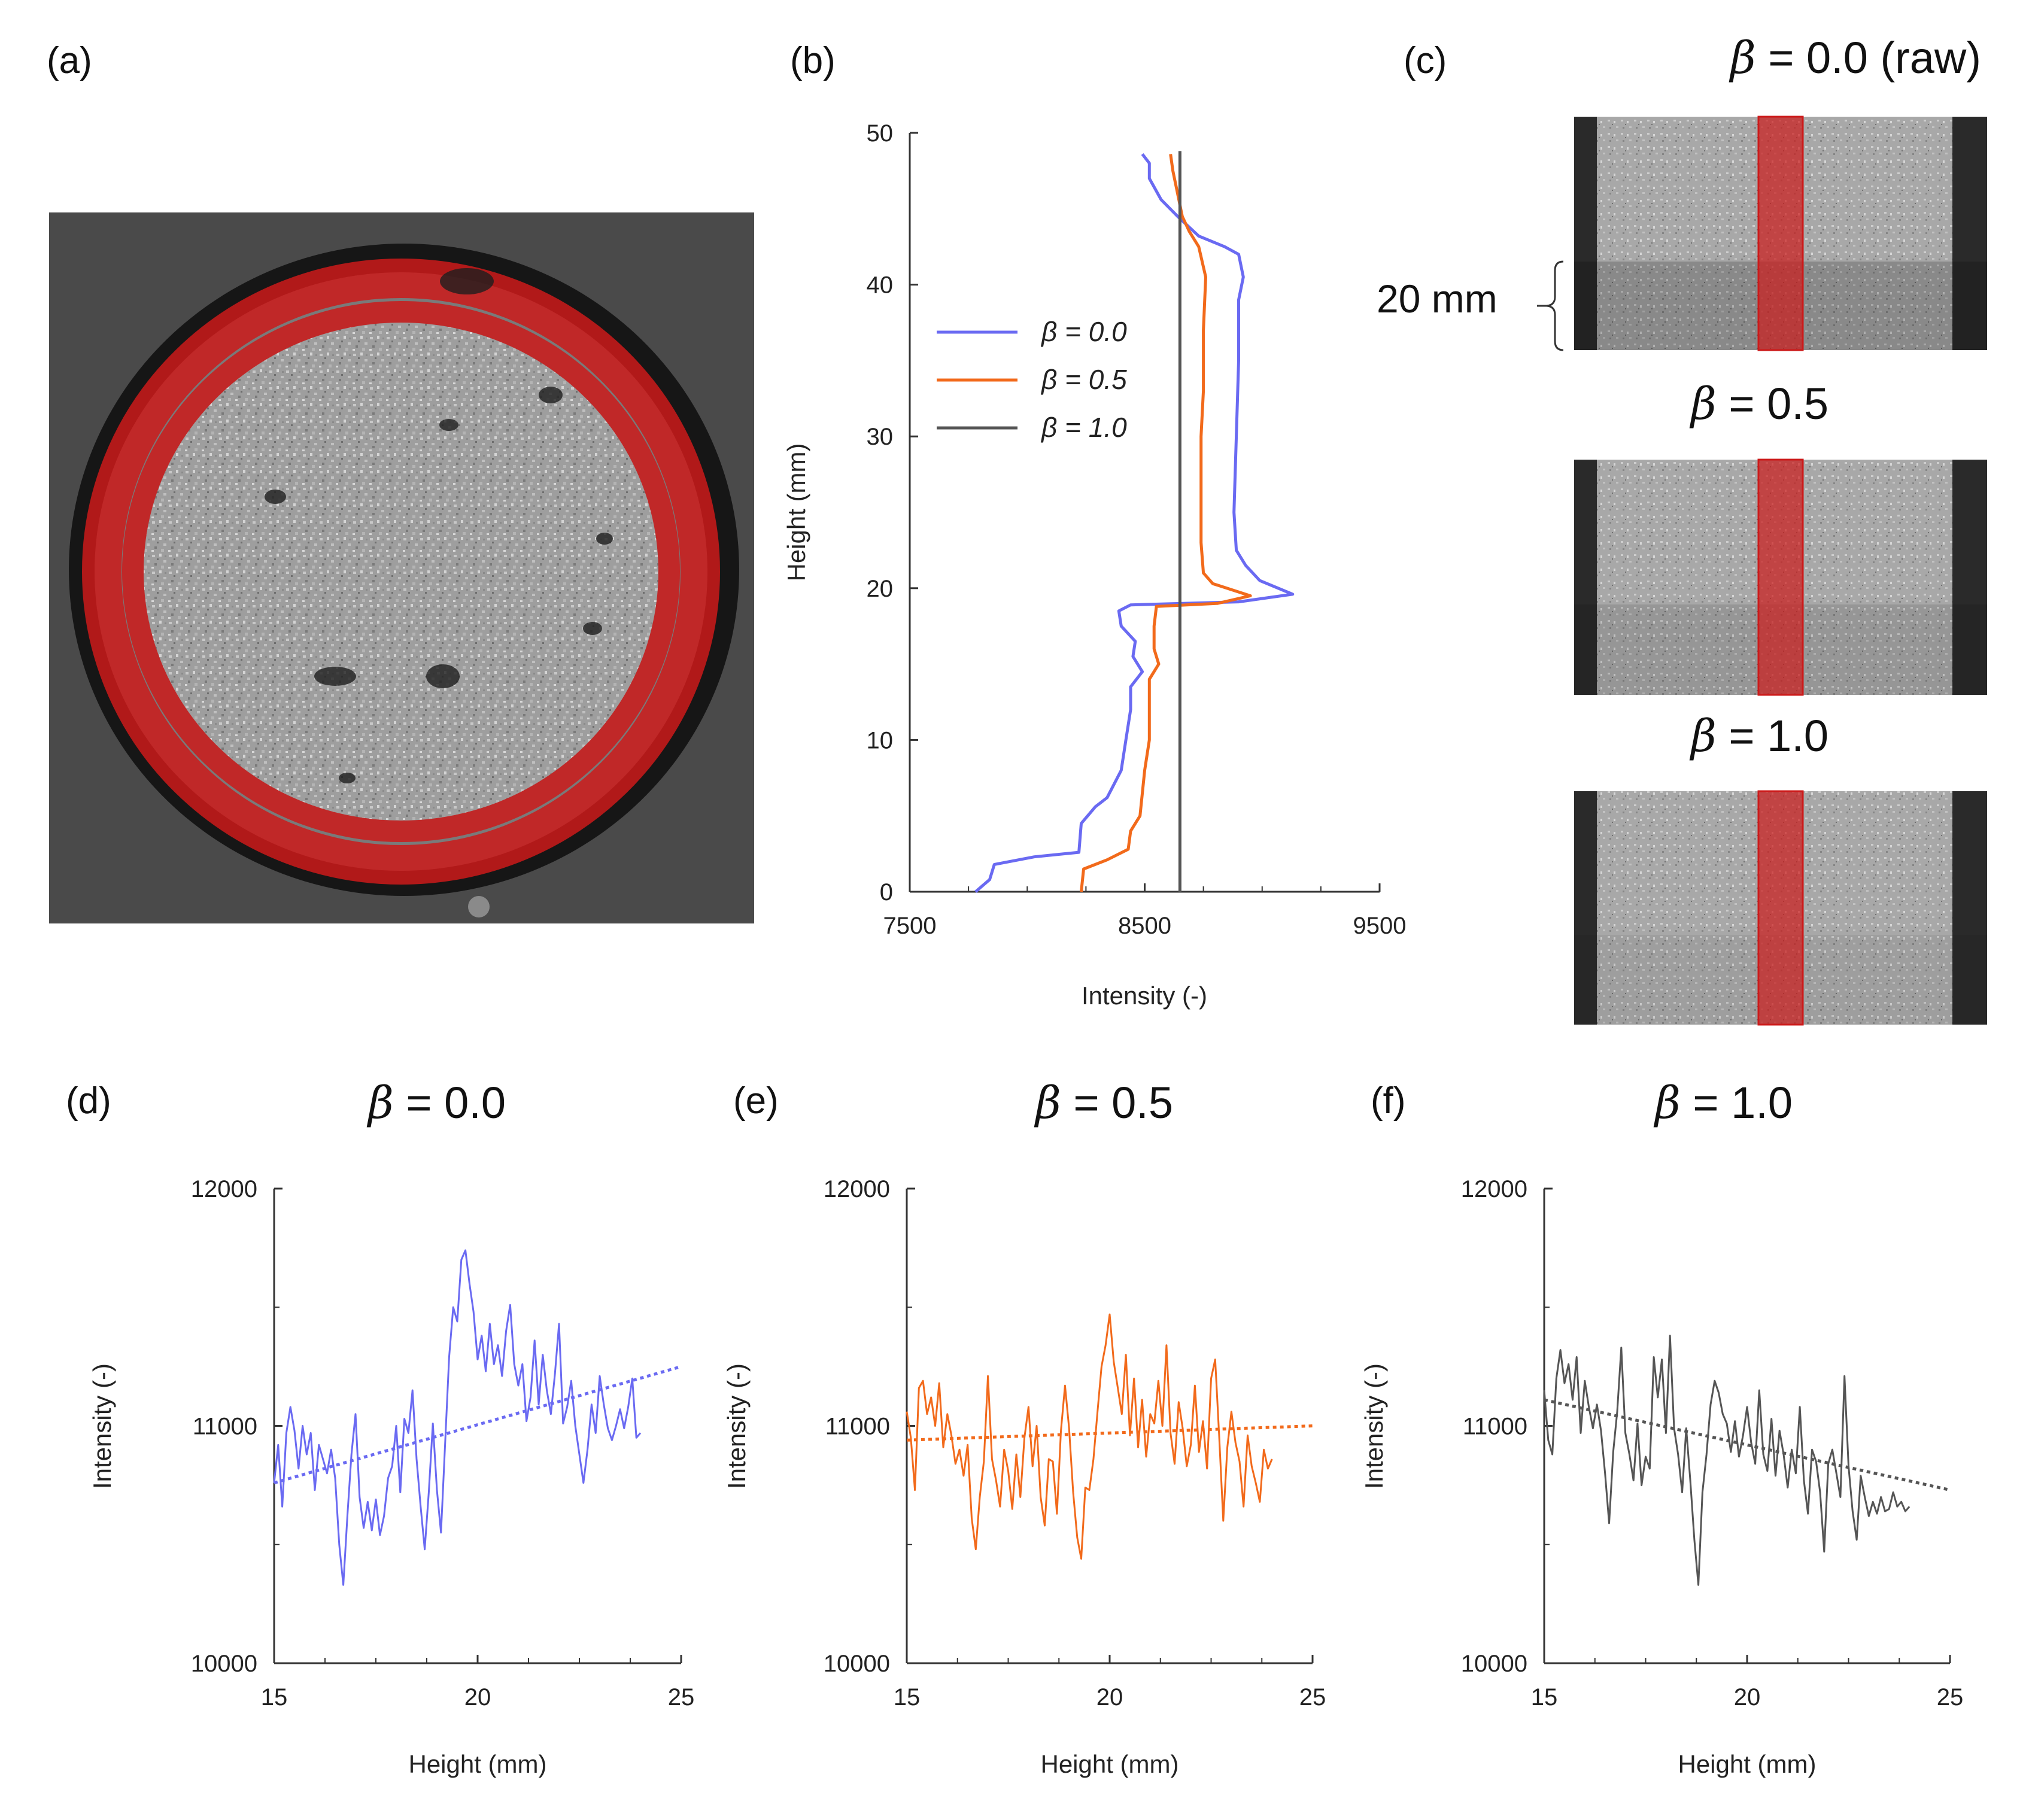  Describe the element at coordinates (450, 1103) in the screenshot. I see `title-text: = 0.0` at that location.